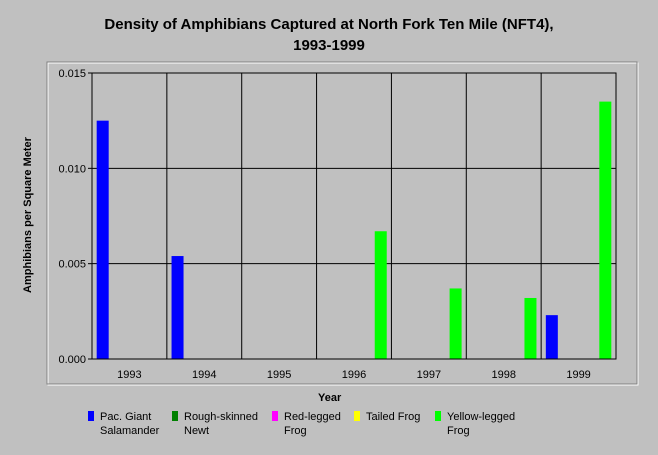 The image size is (658, 455). I want to click on x-tick-label: 1993, so click(129, 375).